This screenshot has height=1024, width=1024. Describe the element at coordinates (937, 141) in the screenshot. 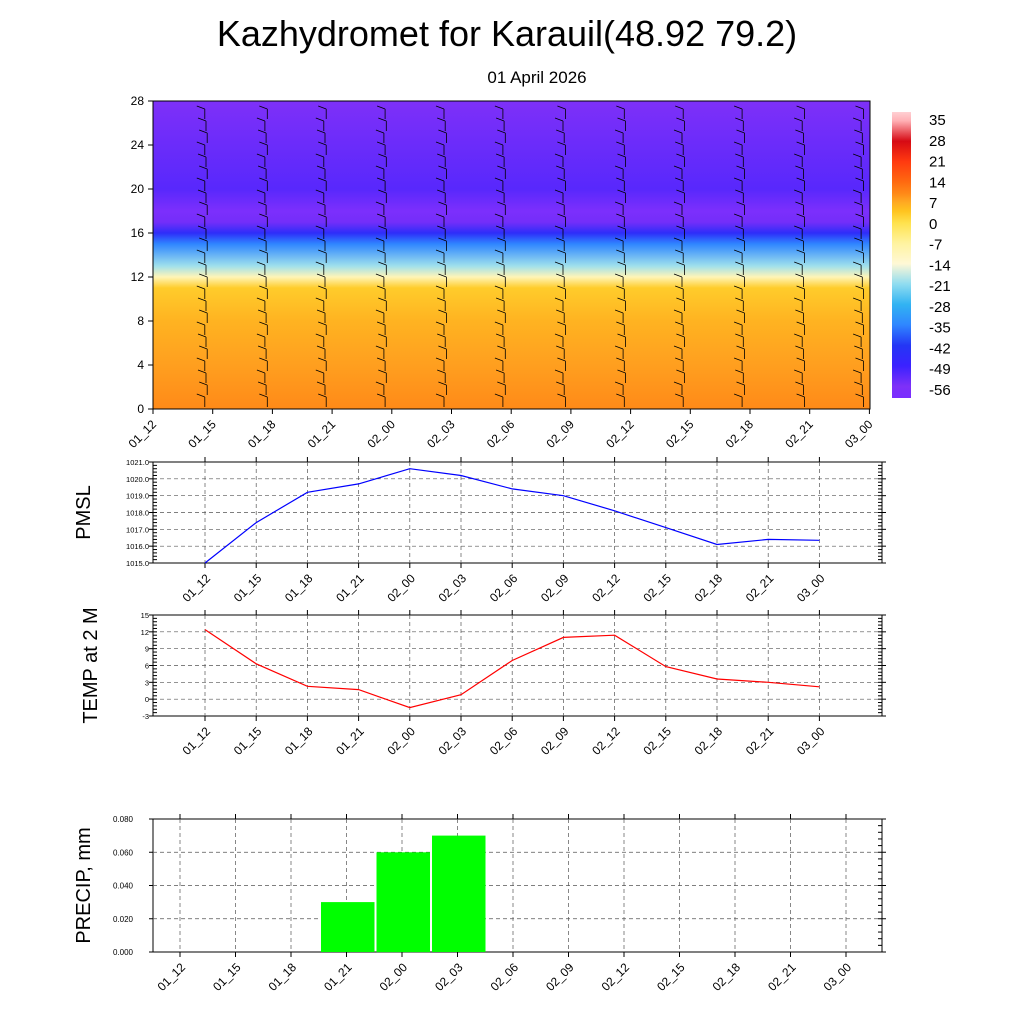

I see `colorbar-label: 28` at that location.